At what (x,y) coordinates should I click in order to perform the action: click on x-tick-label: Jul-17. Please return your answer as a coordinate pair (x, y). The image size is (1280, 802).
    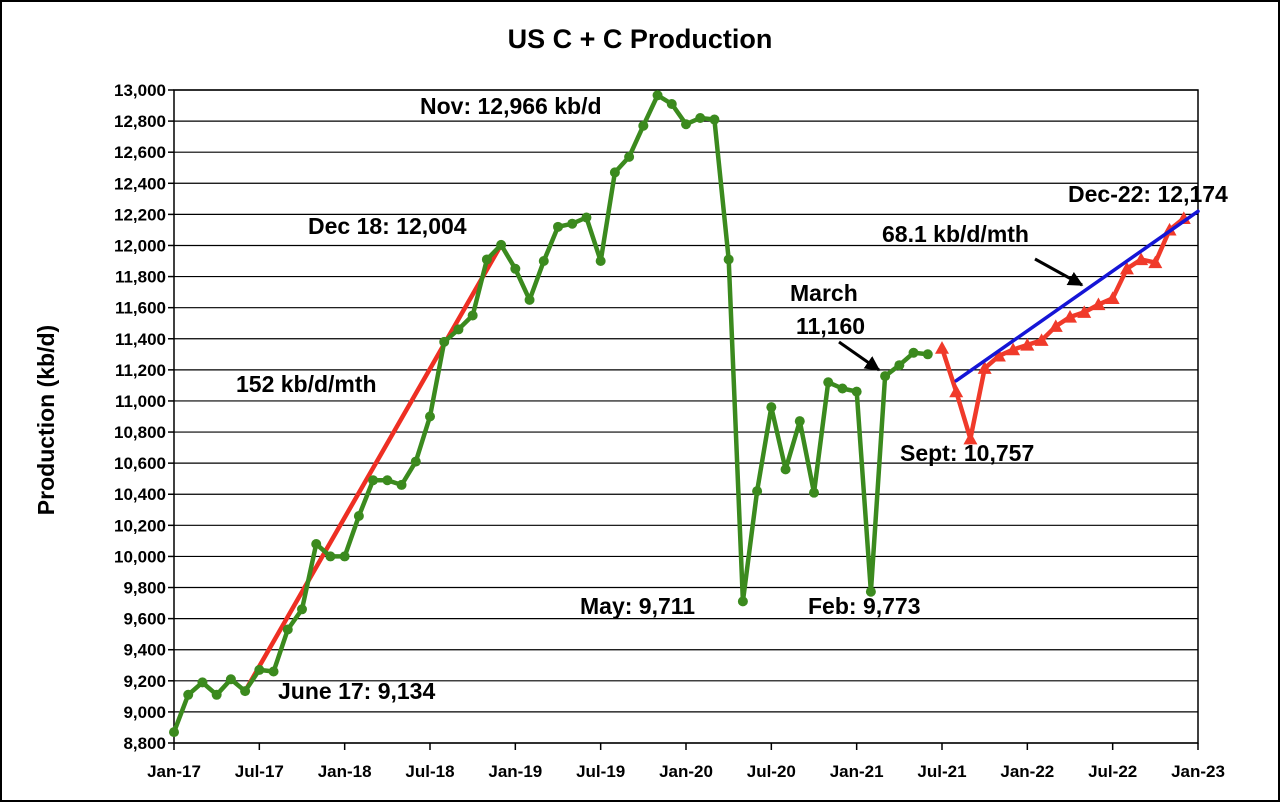
    Looking at the image, I should click on (259, 771).